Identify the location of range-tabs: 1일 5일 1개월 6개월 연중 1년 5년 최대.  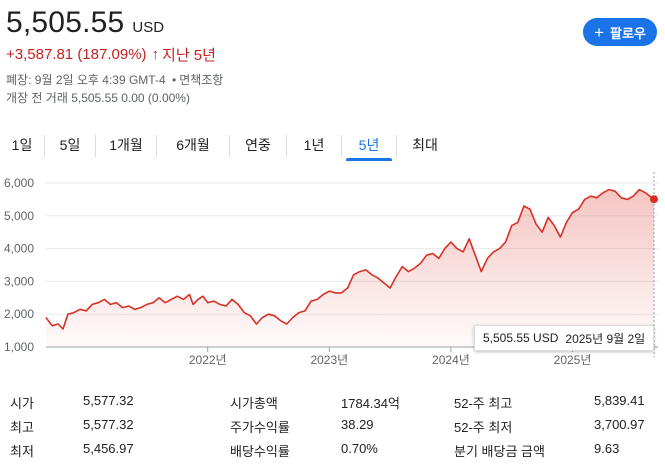
(226, 147).